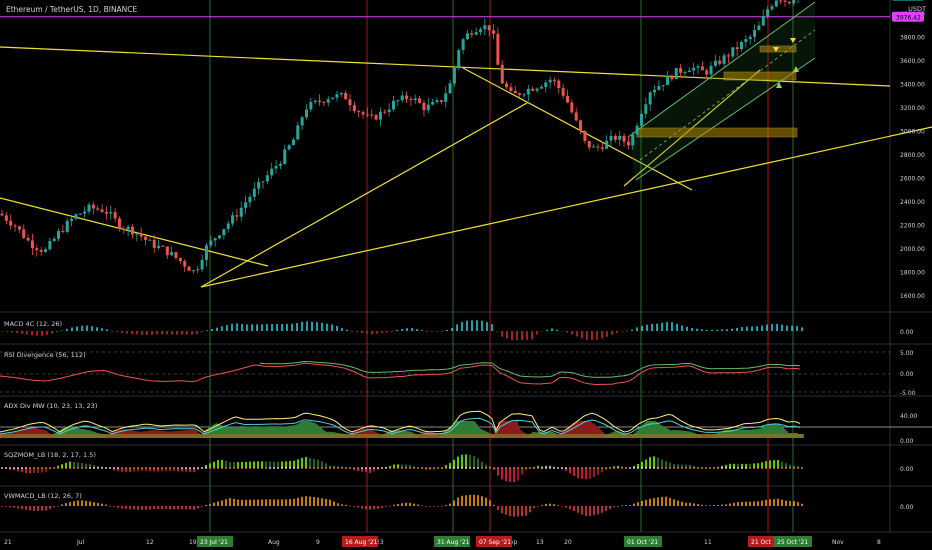  Describe the element at coordinates (43, 496) in the screenshot. I see `vwmacd-label: VWMACD_LB (12, 26, 7)` at that location.